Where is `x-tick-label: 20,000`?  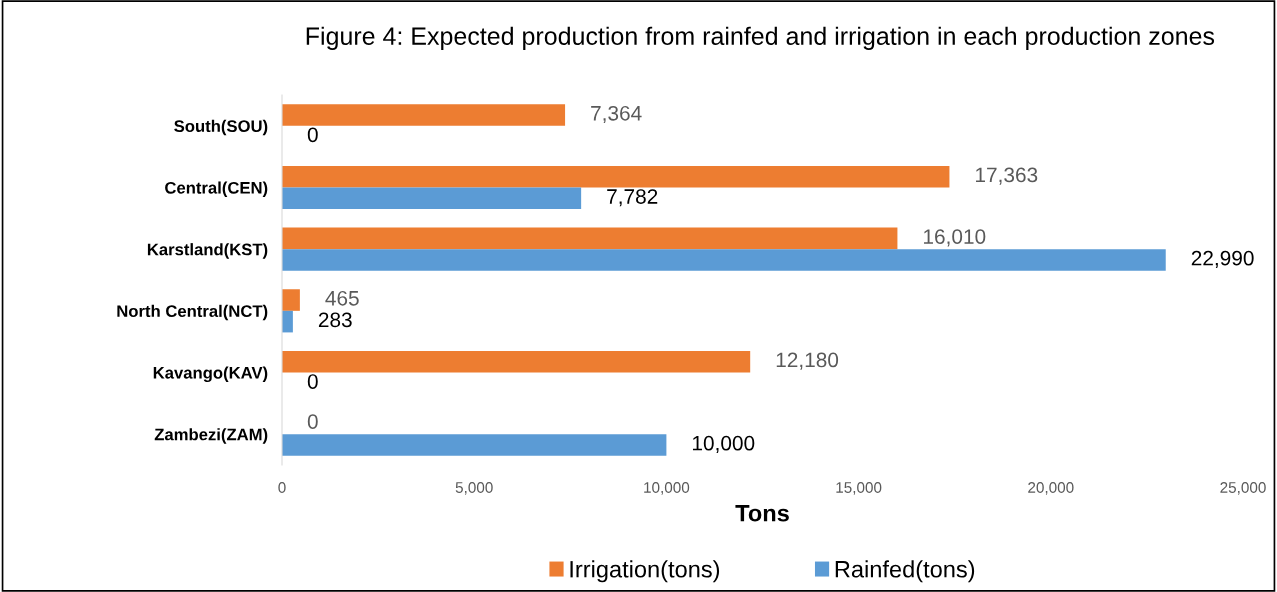
x-tick-label: 20,000 is located at coordinates (1051, 488).